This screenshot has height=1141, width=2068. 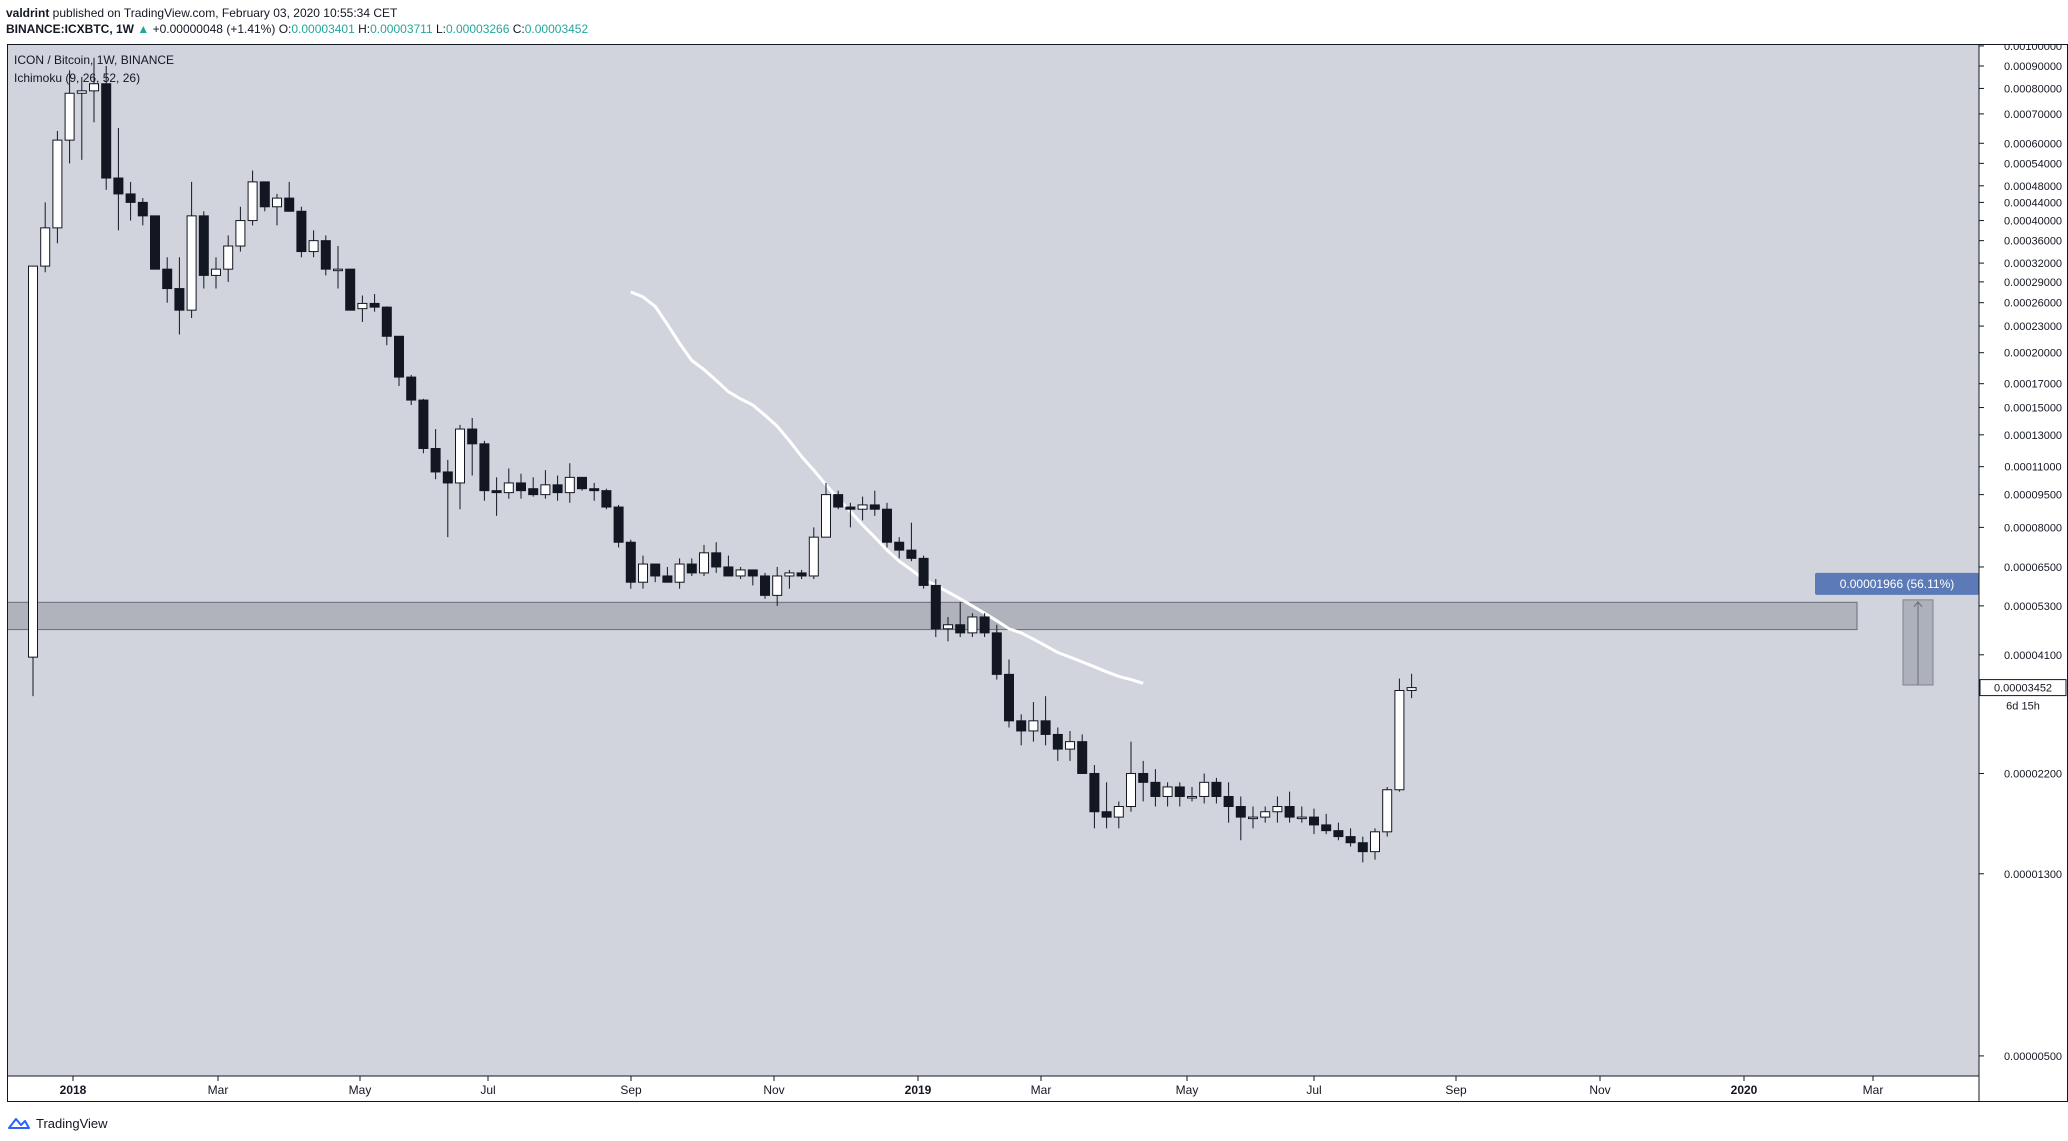 What do you see at coordinates (72, 1123) in the screenshot?
I see `footer-brand: TradingView` at bounding box center [72, 1123].